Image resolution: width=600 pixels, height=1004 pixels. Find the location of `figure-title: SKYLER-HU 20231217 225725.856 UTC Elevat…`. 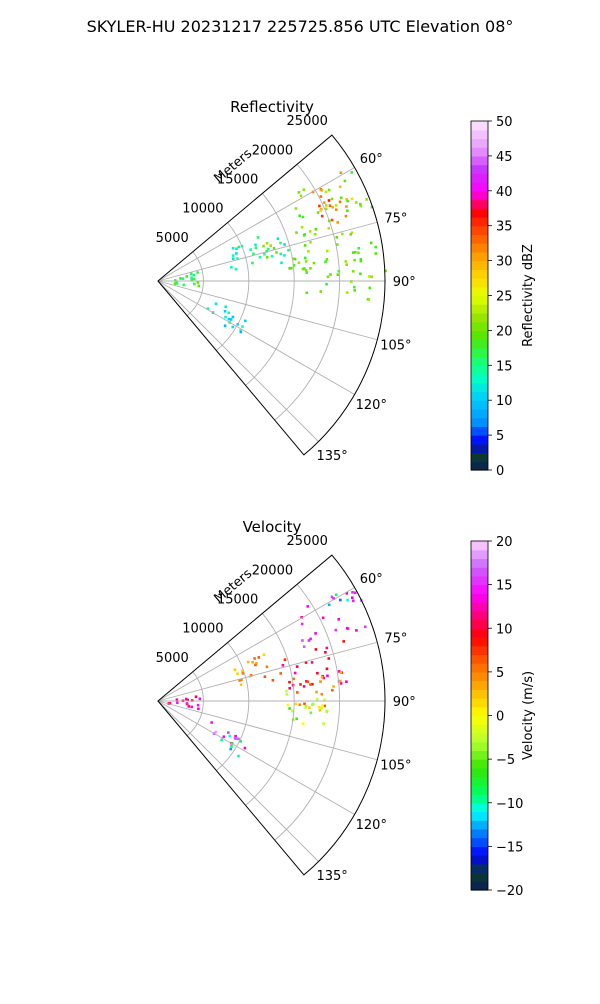

figure-title: SKYLER-HU 20231217 225725.856 UTC Elevat… is located at coordinates (300, 26).